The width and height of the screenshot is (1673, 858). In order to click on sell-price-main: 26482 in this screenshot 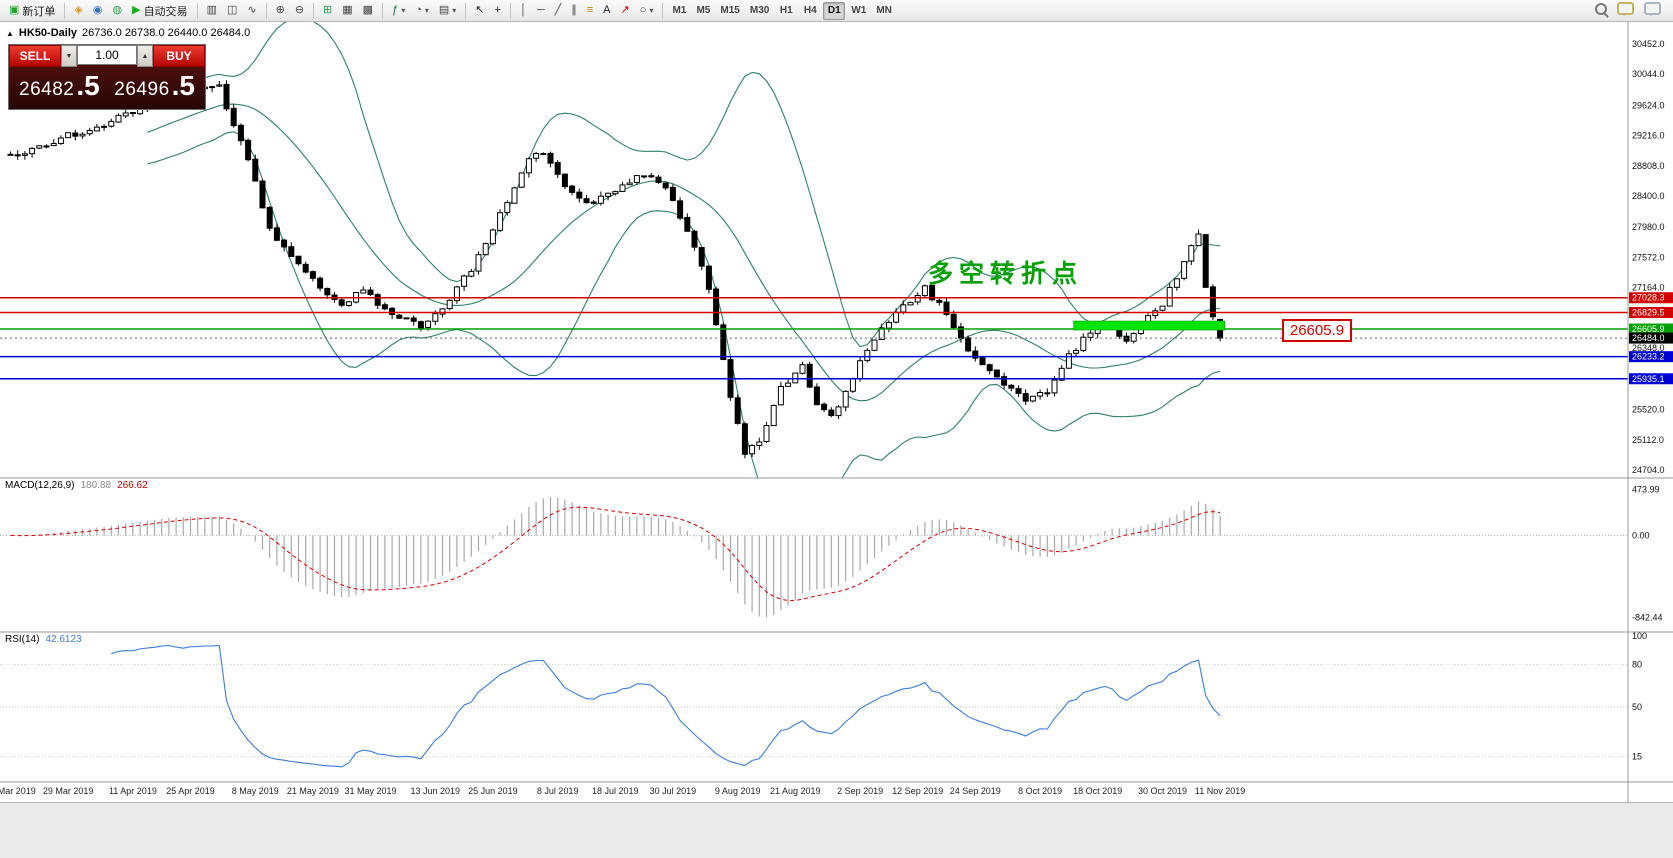, I will do `click(47, 89)`.